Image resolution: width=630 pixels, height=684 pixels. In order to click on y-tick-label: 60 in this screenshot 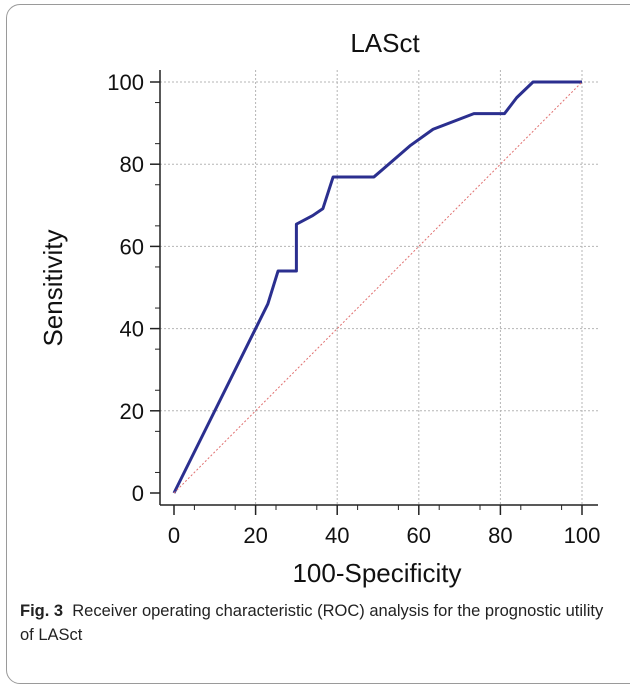, I will do `click(132, 246)`.